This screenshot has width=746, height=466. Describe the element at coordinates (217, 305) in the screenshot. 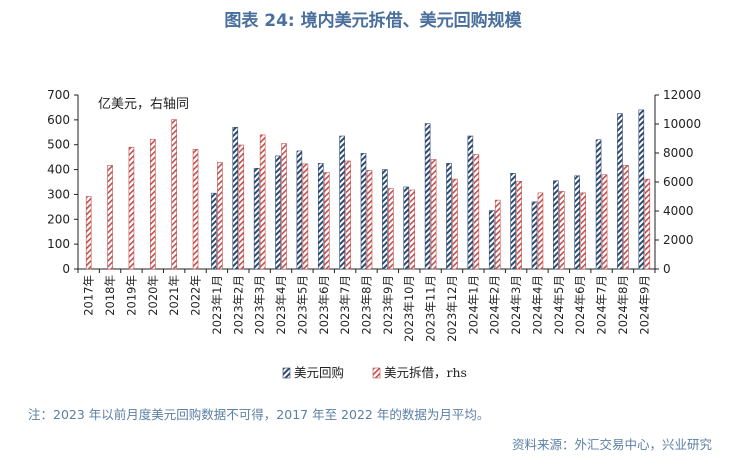

I see `x-axis-tick-label: 2023年1月` at that location.